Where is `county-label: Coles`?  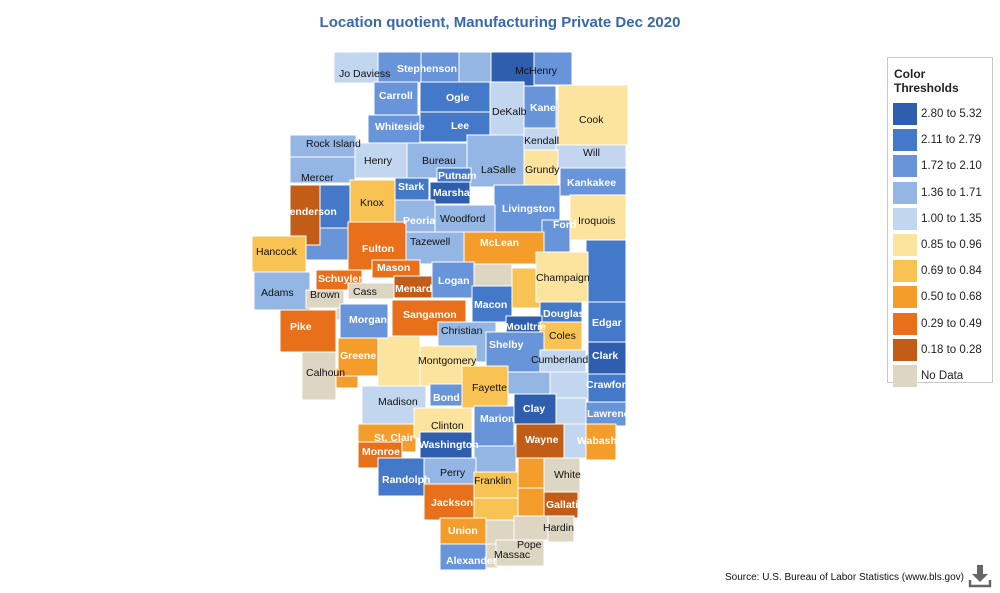
county-label: Coles is located at coordinates (562, 336).